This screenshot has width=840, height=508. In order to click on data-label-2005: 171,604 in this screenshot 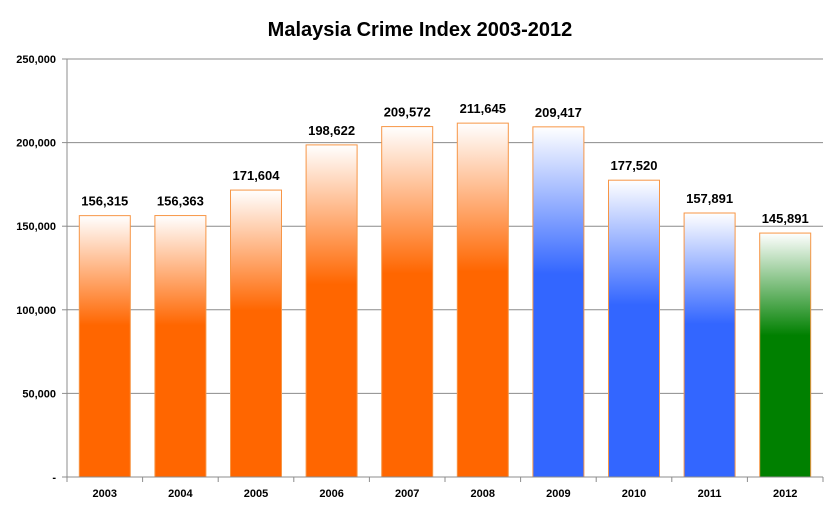, I will do `click(257, 175)`.